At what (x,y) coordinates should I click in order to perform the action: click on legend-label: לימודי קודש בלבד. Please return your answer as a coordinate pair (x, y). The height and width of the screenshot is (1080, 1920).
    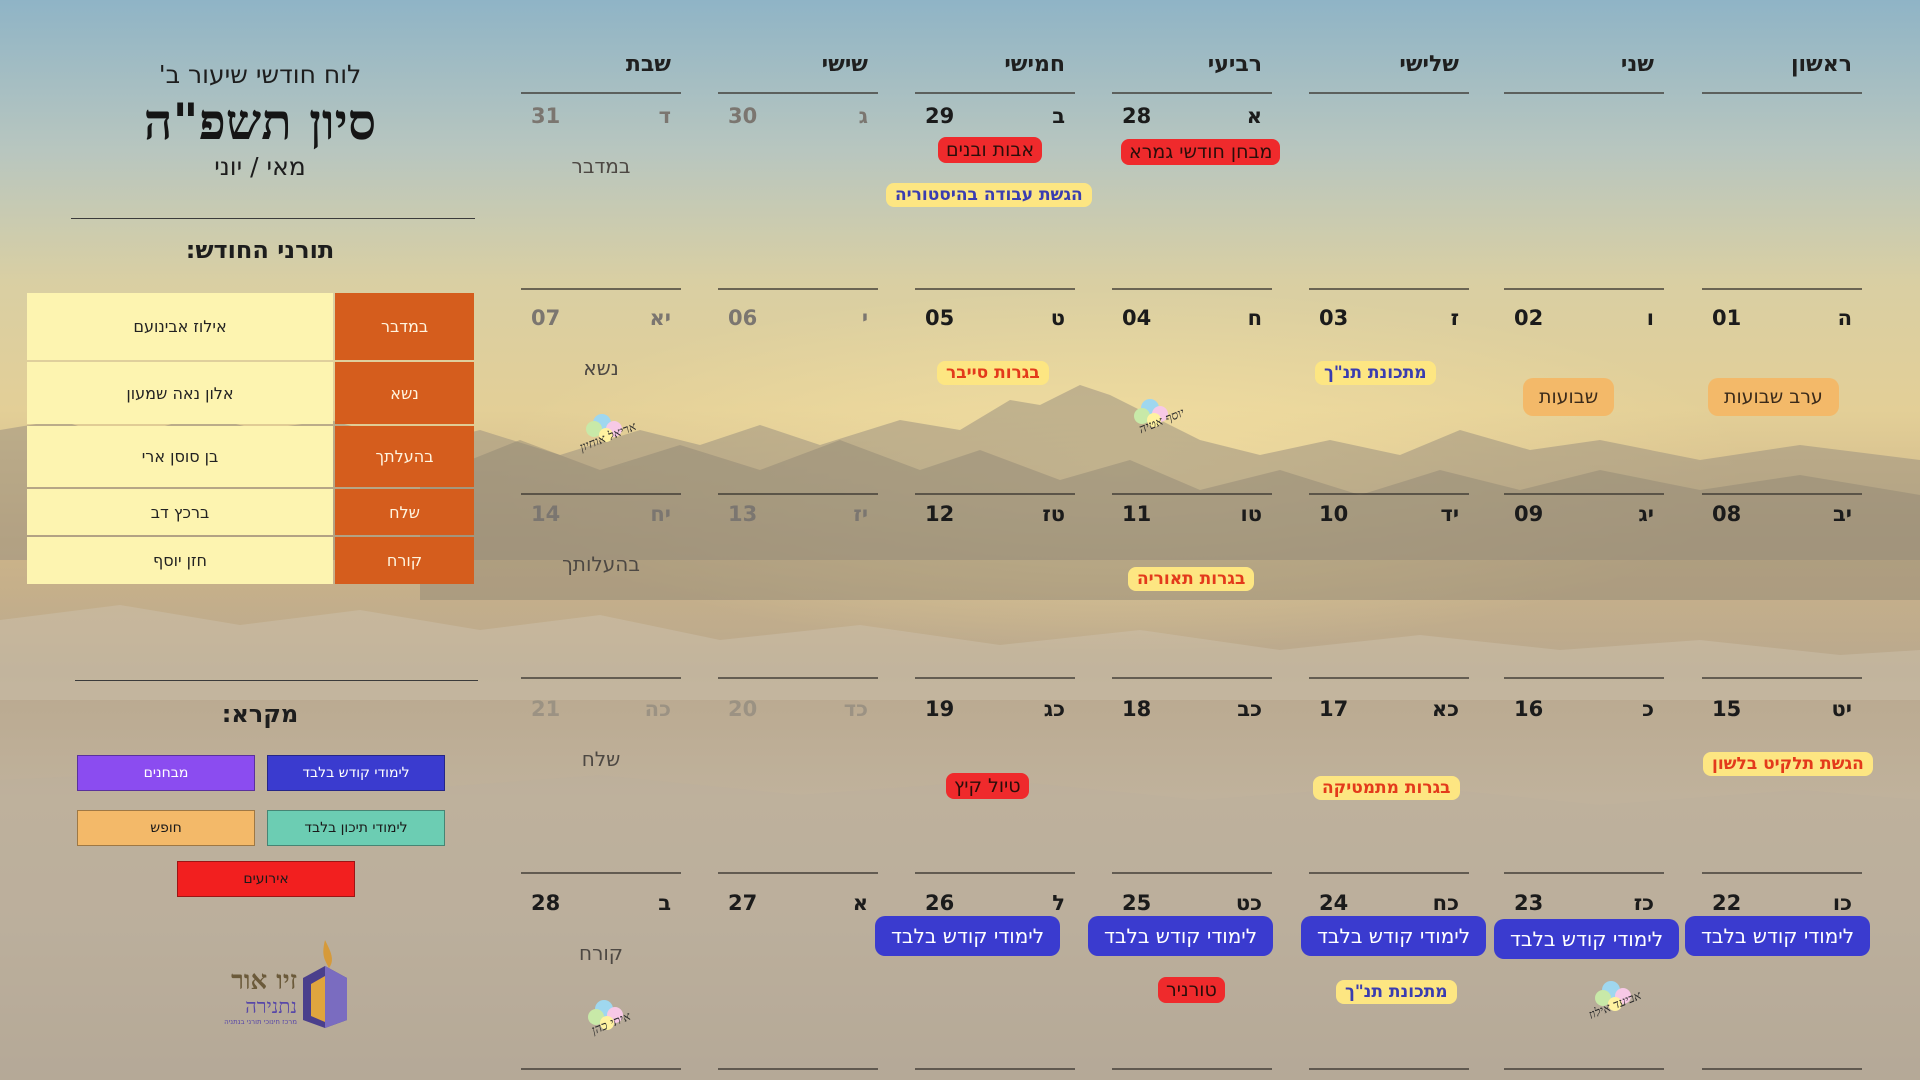
    Looking at the image, I should click on (356, 773).